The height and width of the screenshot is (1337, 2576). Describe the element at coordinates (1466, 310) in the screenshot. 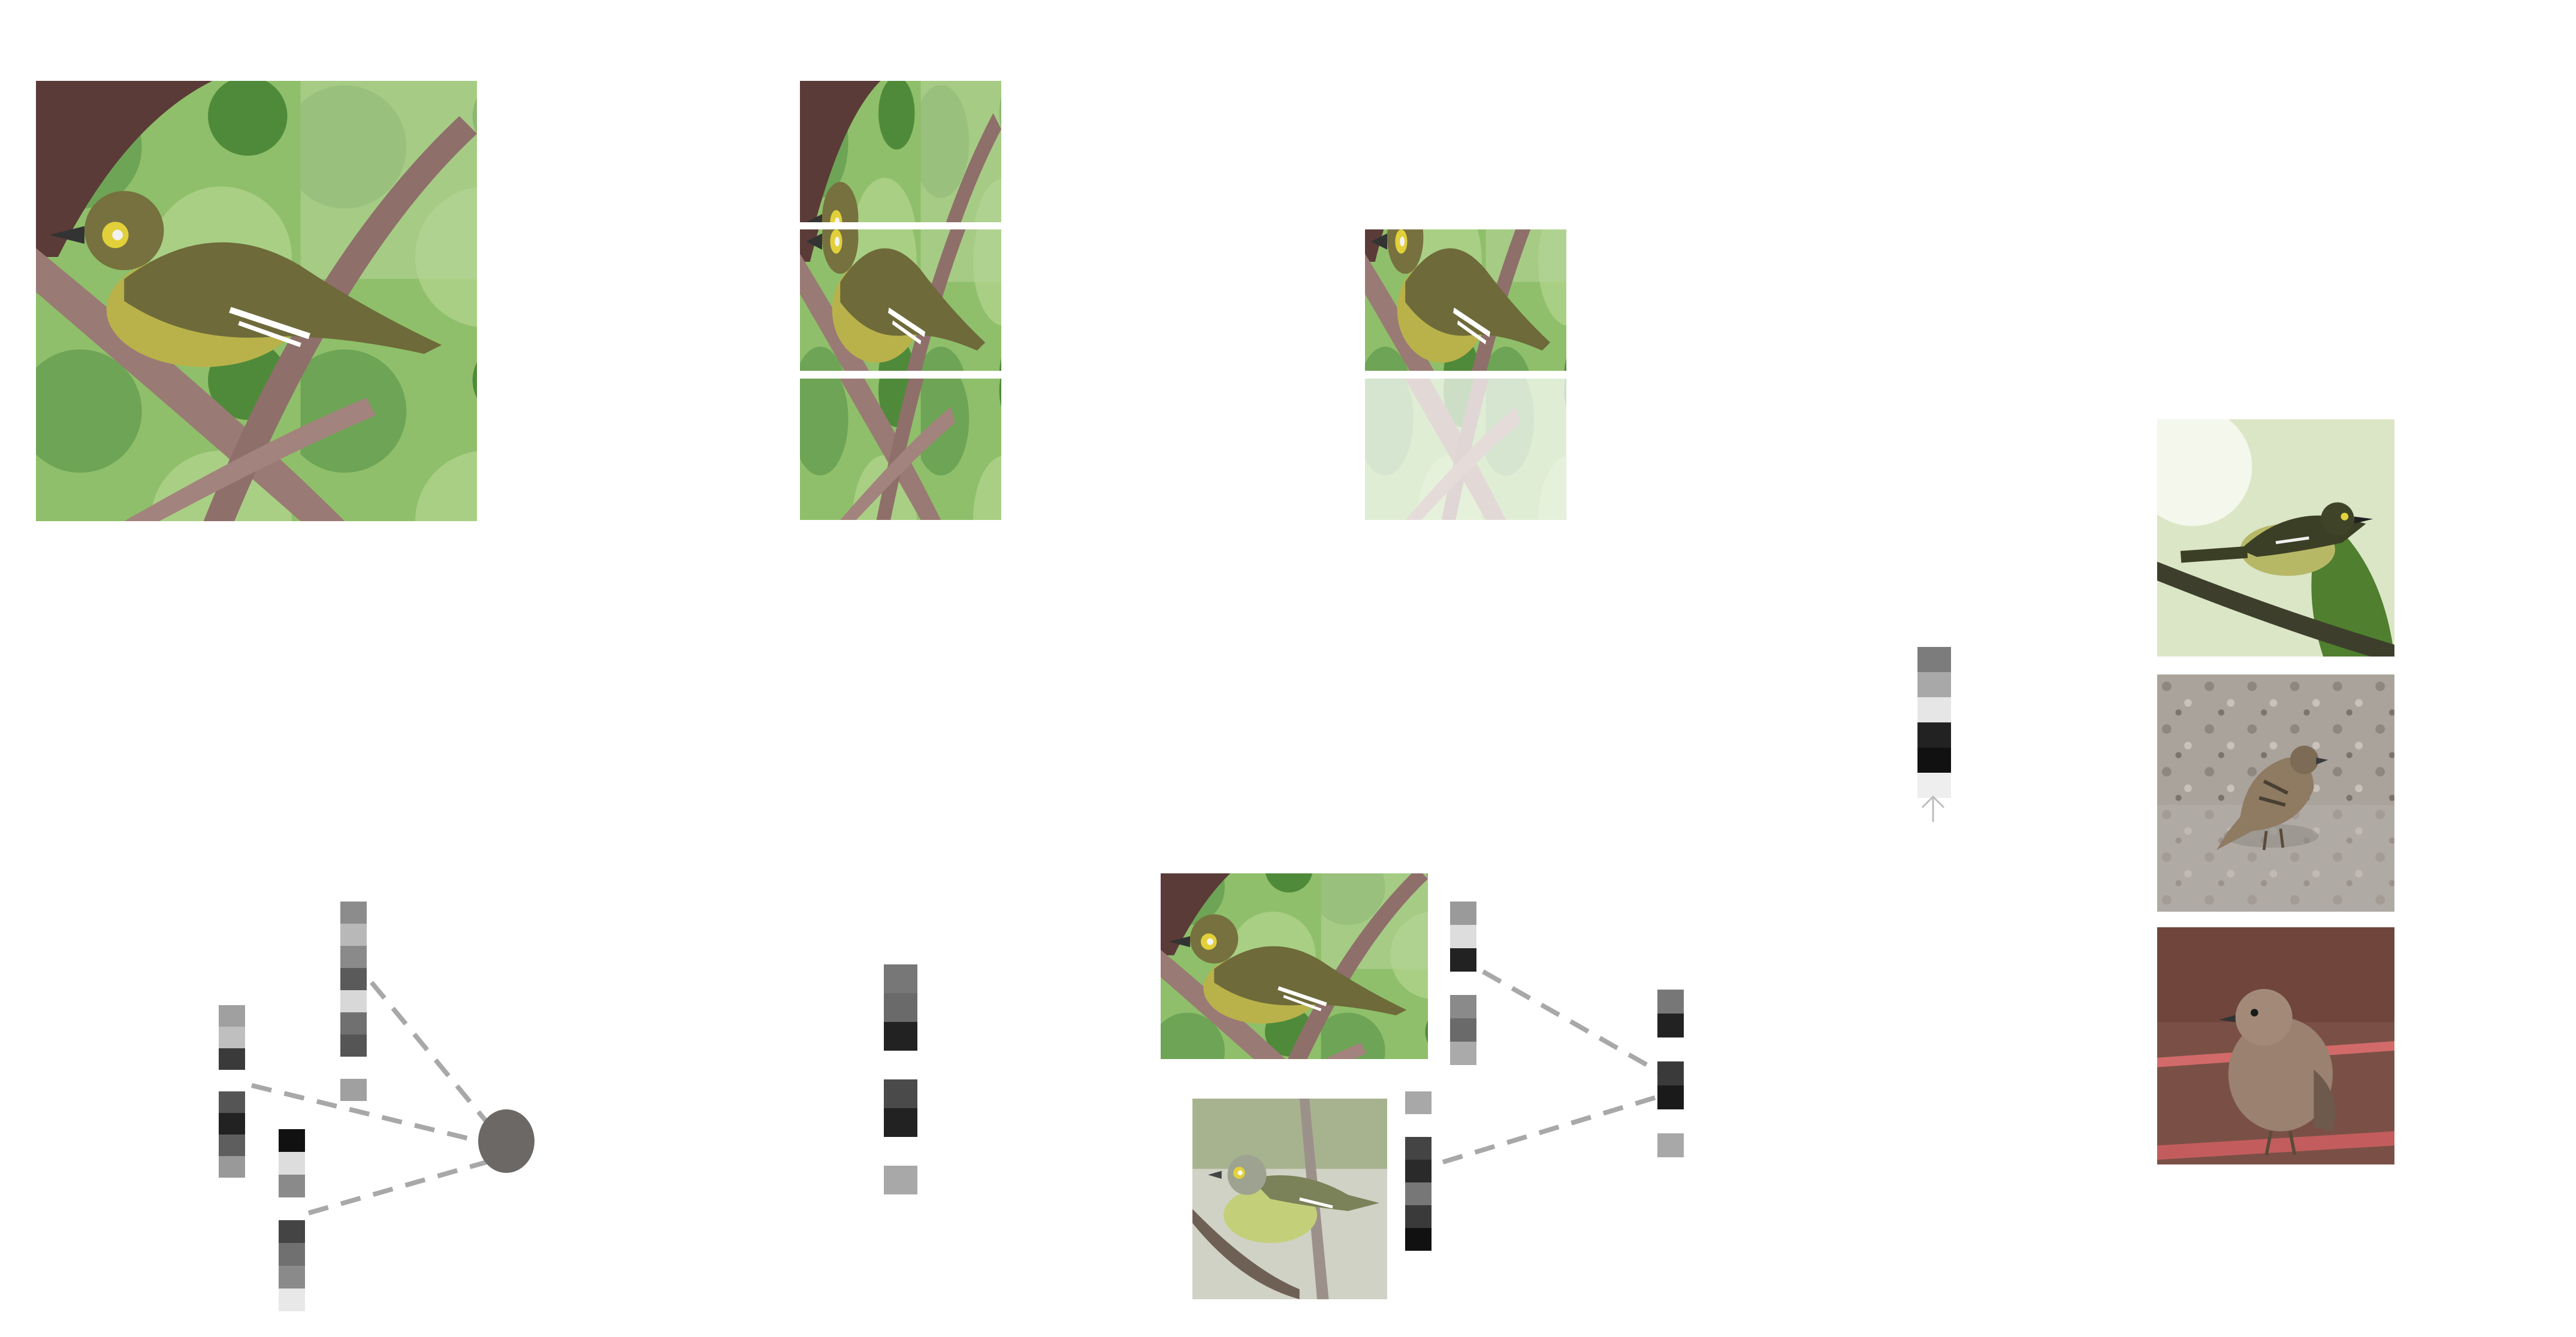

I see `masked-crops` at that location.